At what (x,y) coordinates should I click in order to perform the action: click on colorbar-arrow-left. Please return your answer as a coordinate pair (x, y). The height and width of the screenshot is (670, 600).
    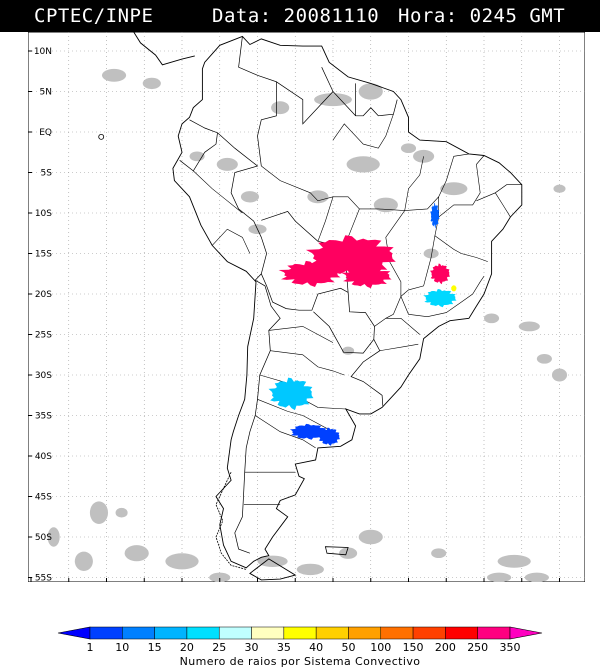
    Looking at the image, I should click on (74, 633).